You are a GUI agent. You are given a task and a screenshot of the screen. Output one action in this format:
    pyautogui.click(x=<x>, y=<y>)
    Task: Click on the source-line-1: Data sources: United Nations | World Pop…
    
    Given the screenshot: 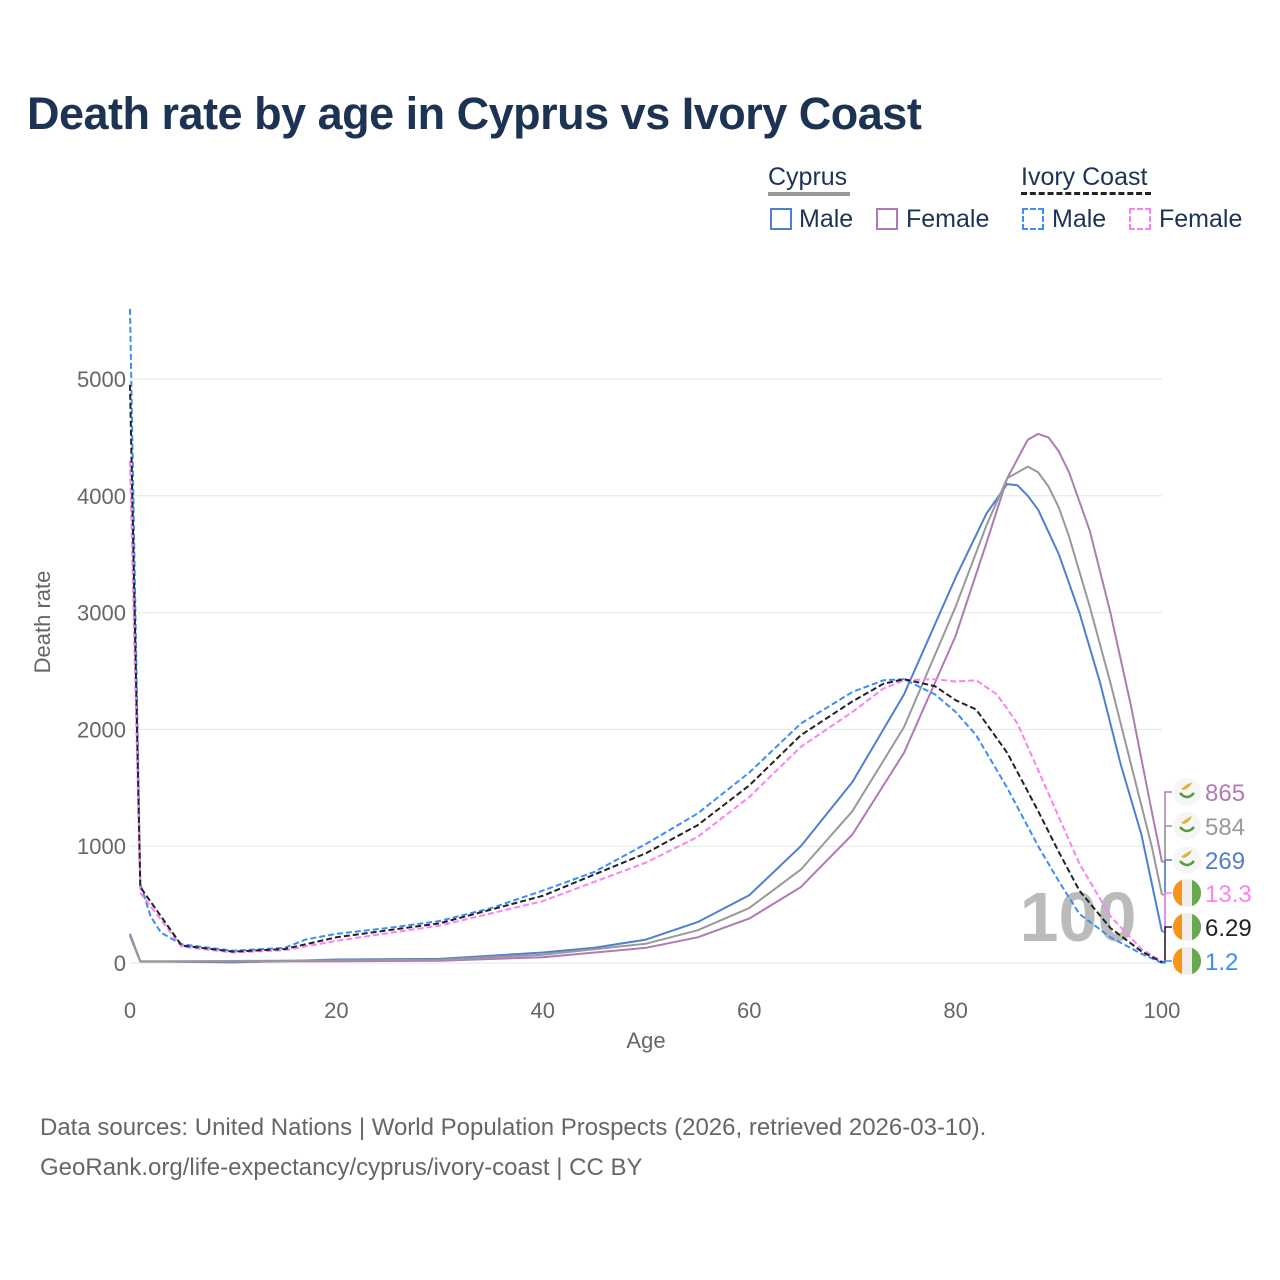 What is the action you would take?
    pyautogui.click(x=513, y=1127)
    